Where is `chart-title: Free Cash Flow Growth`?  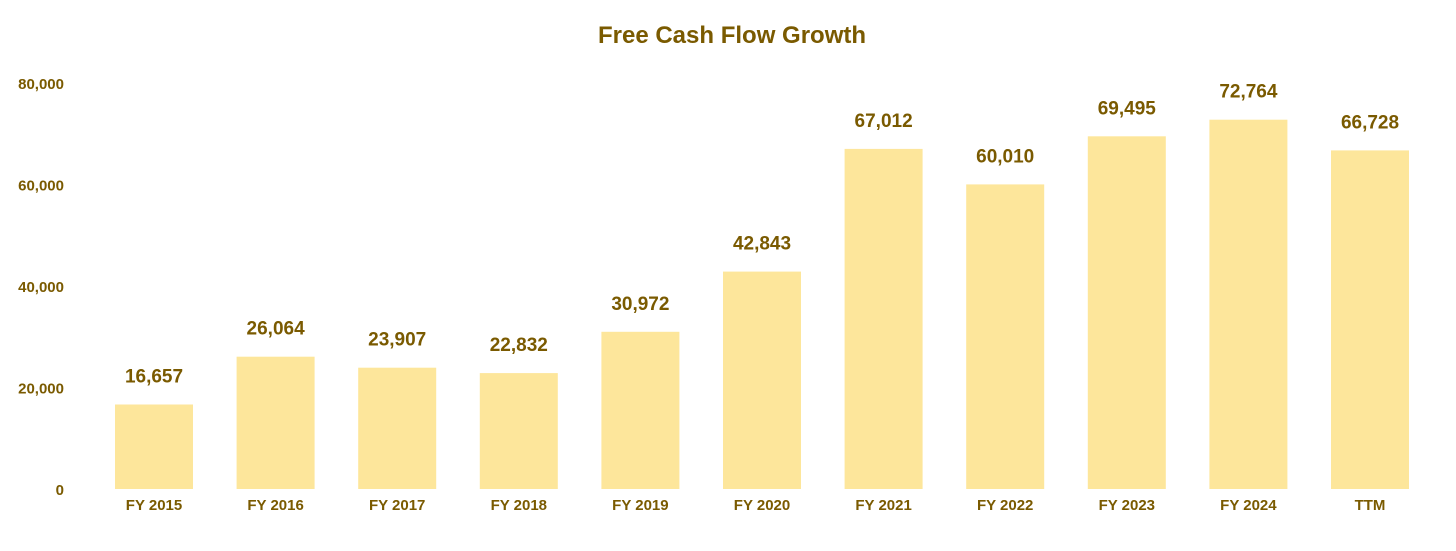 chart-title: Free Cash Flow Growth is located at coordinates (732, 35).